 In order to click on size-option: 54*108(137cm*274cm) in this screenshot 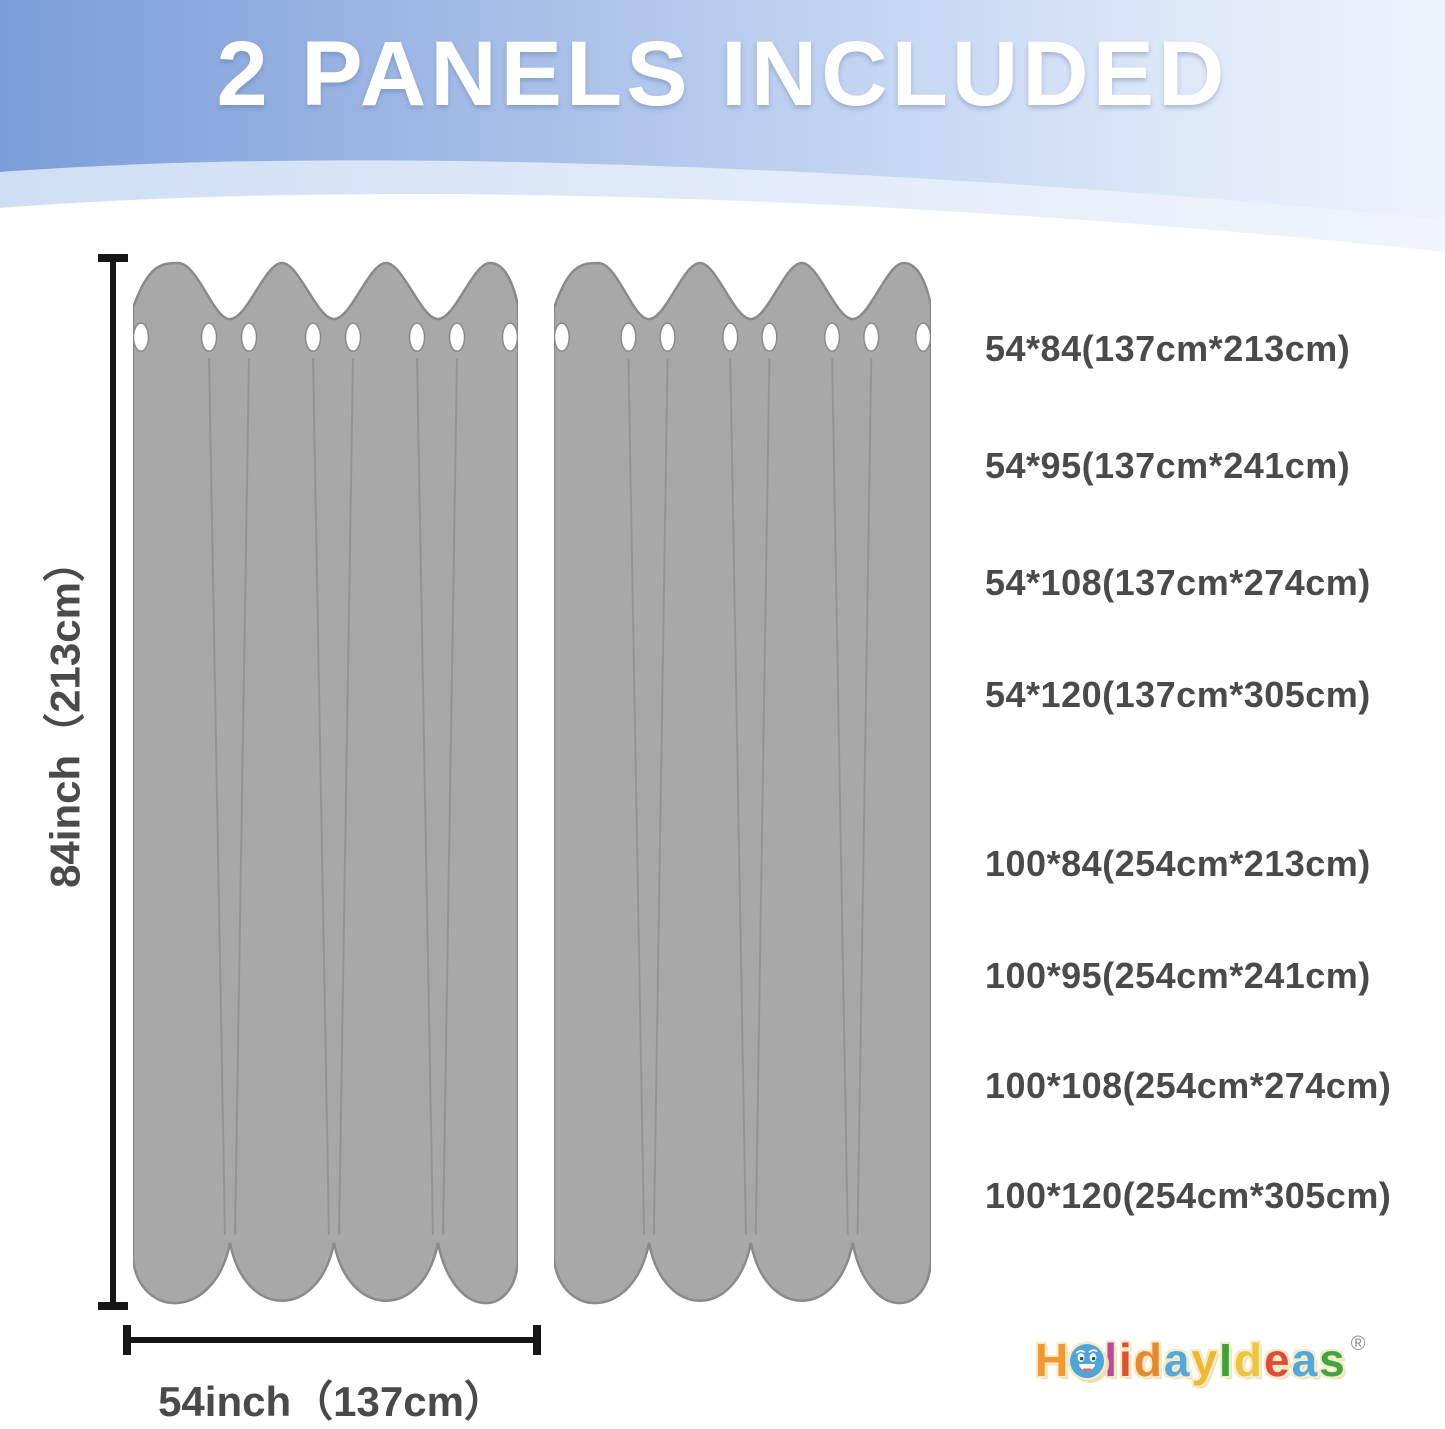, I will do `click(1178, 582)`.